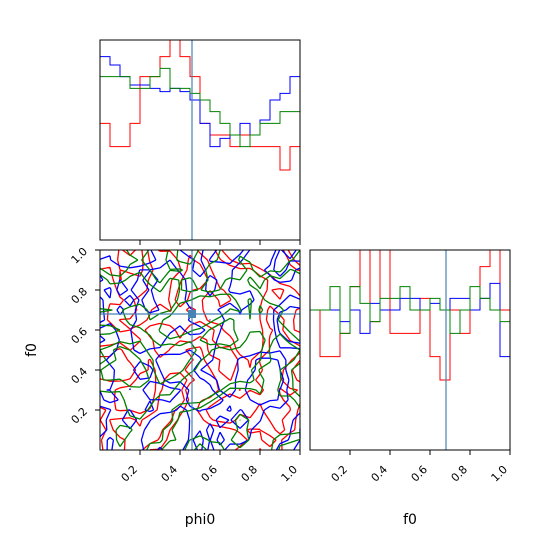 Image resolution: width=550 pixels, height=554 pixels. I want to click on hist-phi0-series-group, so click(200, 105).